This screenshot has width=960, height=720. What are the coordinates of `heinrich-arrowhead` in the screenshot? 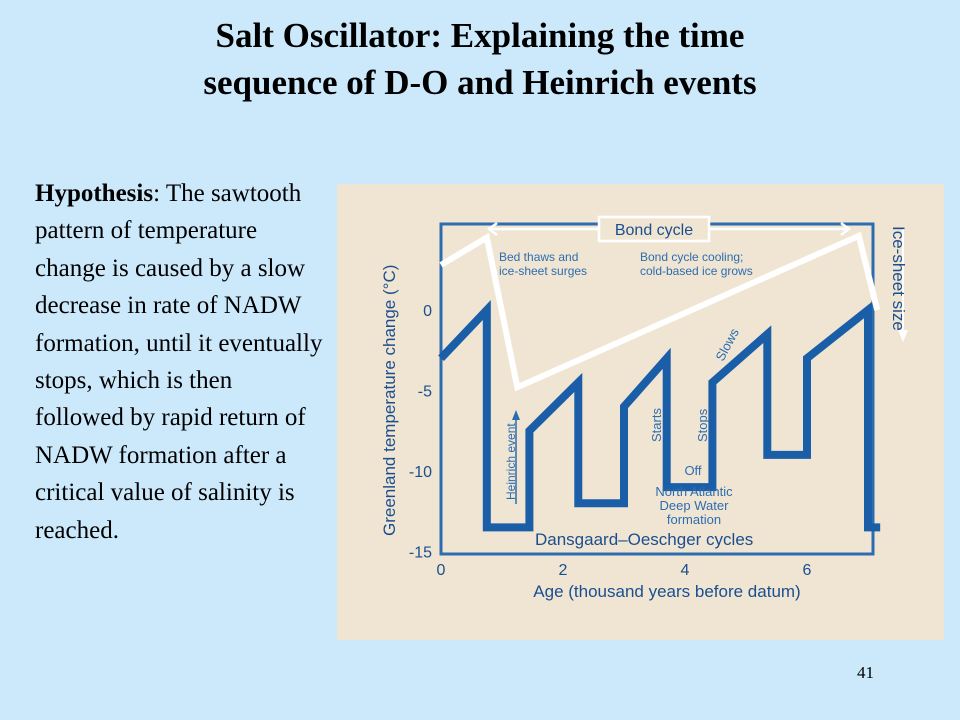 It's located at (516, 415).